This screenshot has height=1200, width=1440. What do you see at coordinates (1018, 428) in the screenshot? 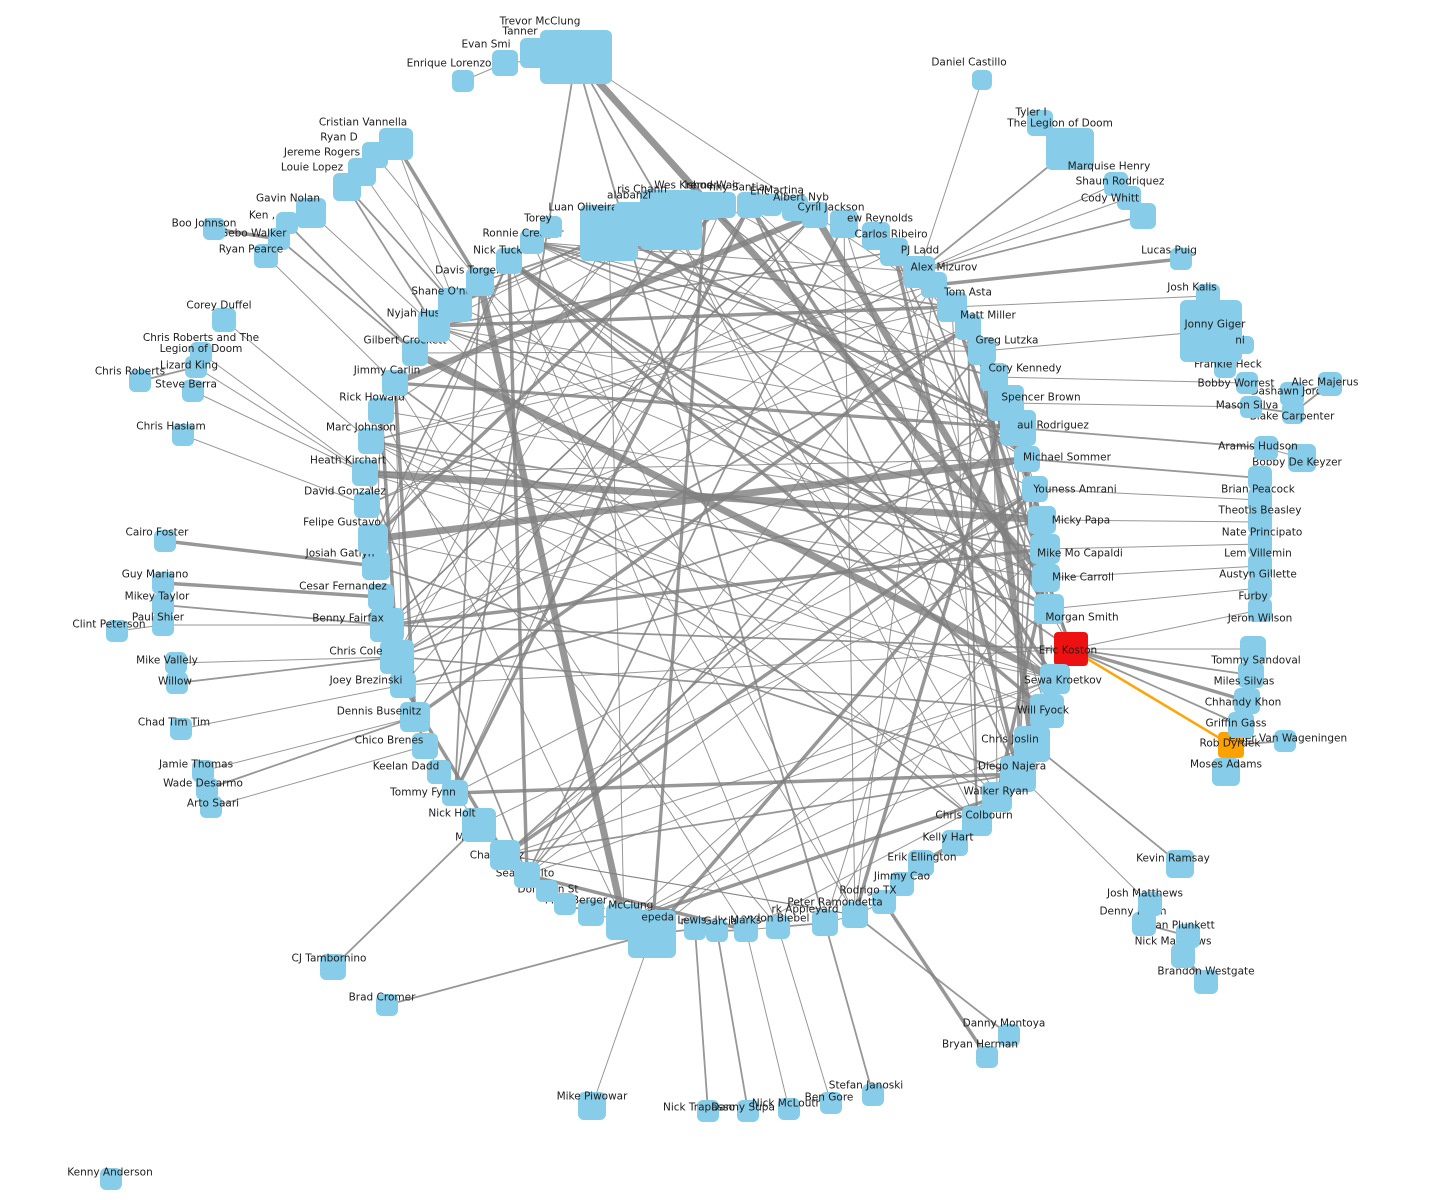
I see `graph-node-paul-rodriguez` at bounding box center [1018, 428].